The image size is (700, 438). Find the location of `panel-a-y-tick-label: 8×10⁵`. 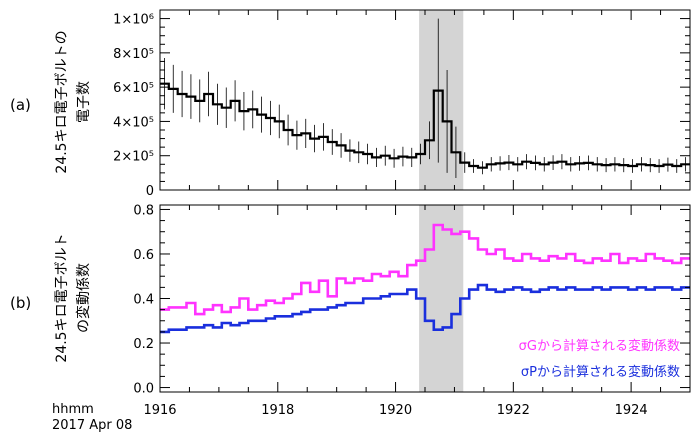

panel-a-y-tick-label: 8×10⁵ is located at coordinates (133, 54).